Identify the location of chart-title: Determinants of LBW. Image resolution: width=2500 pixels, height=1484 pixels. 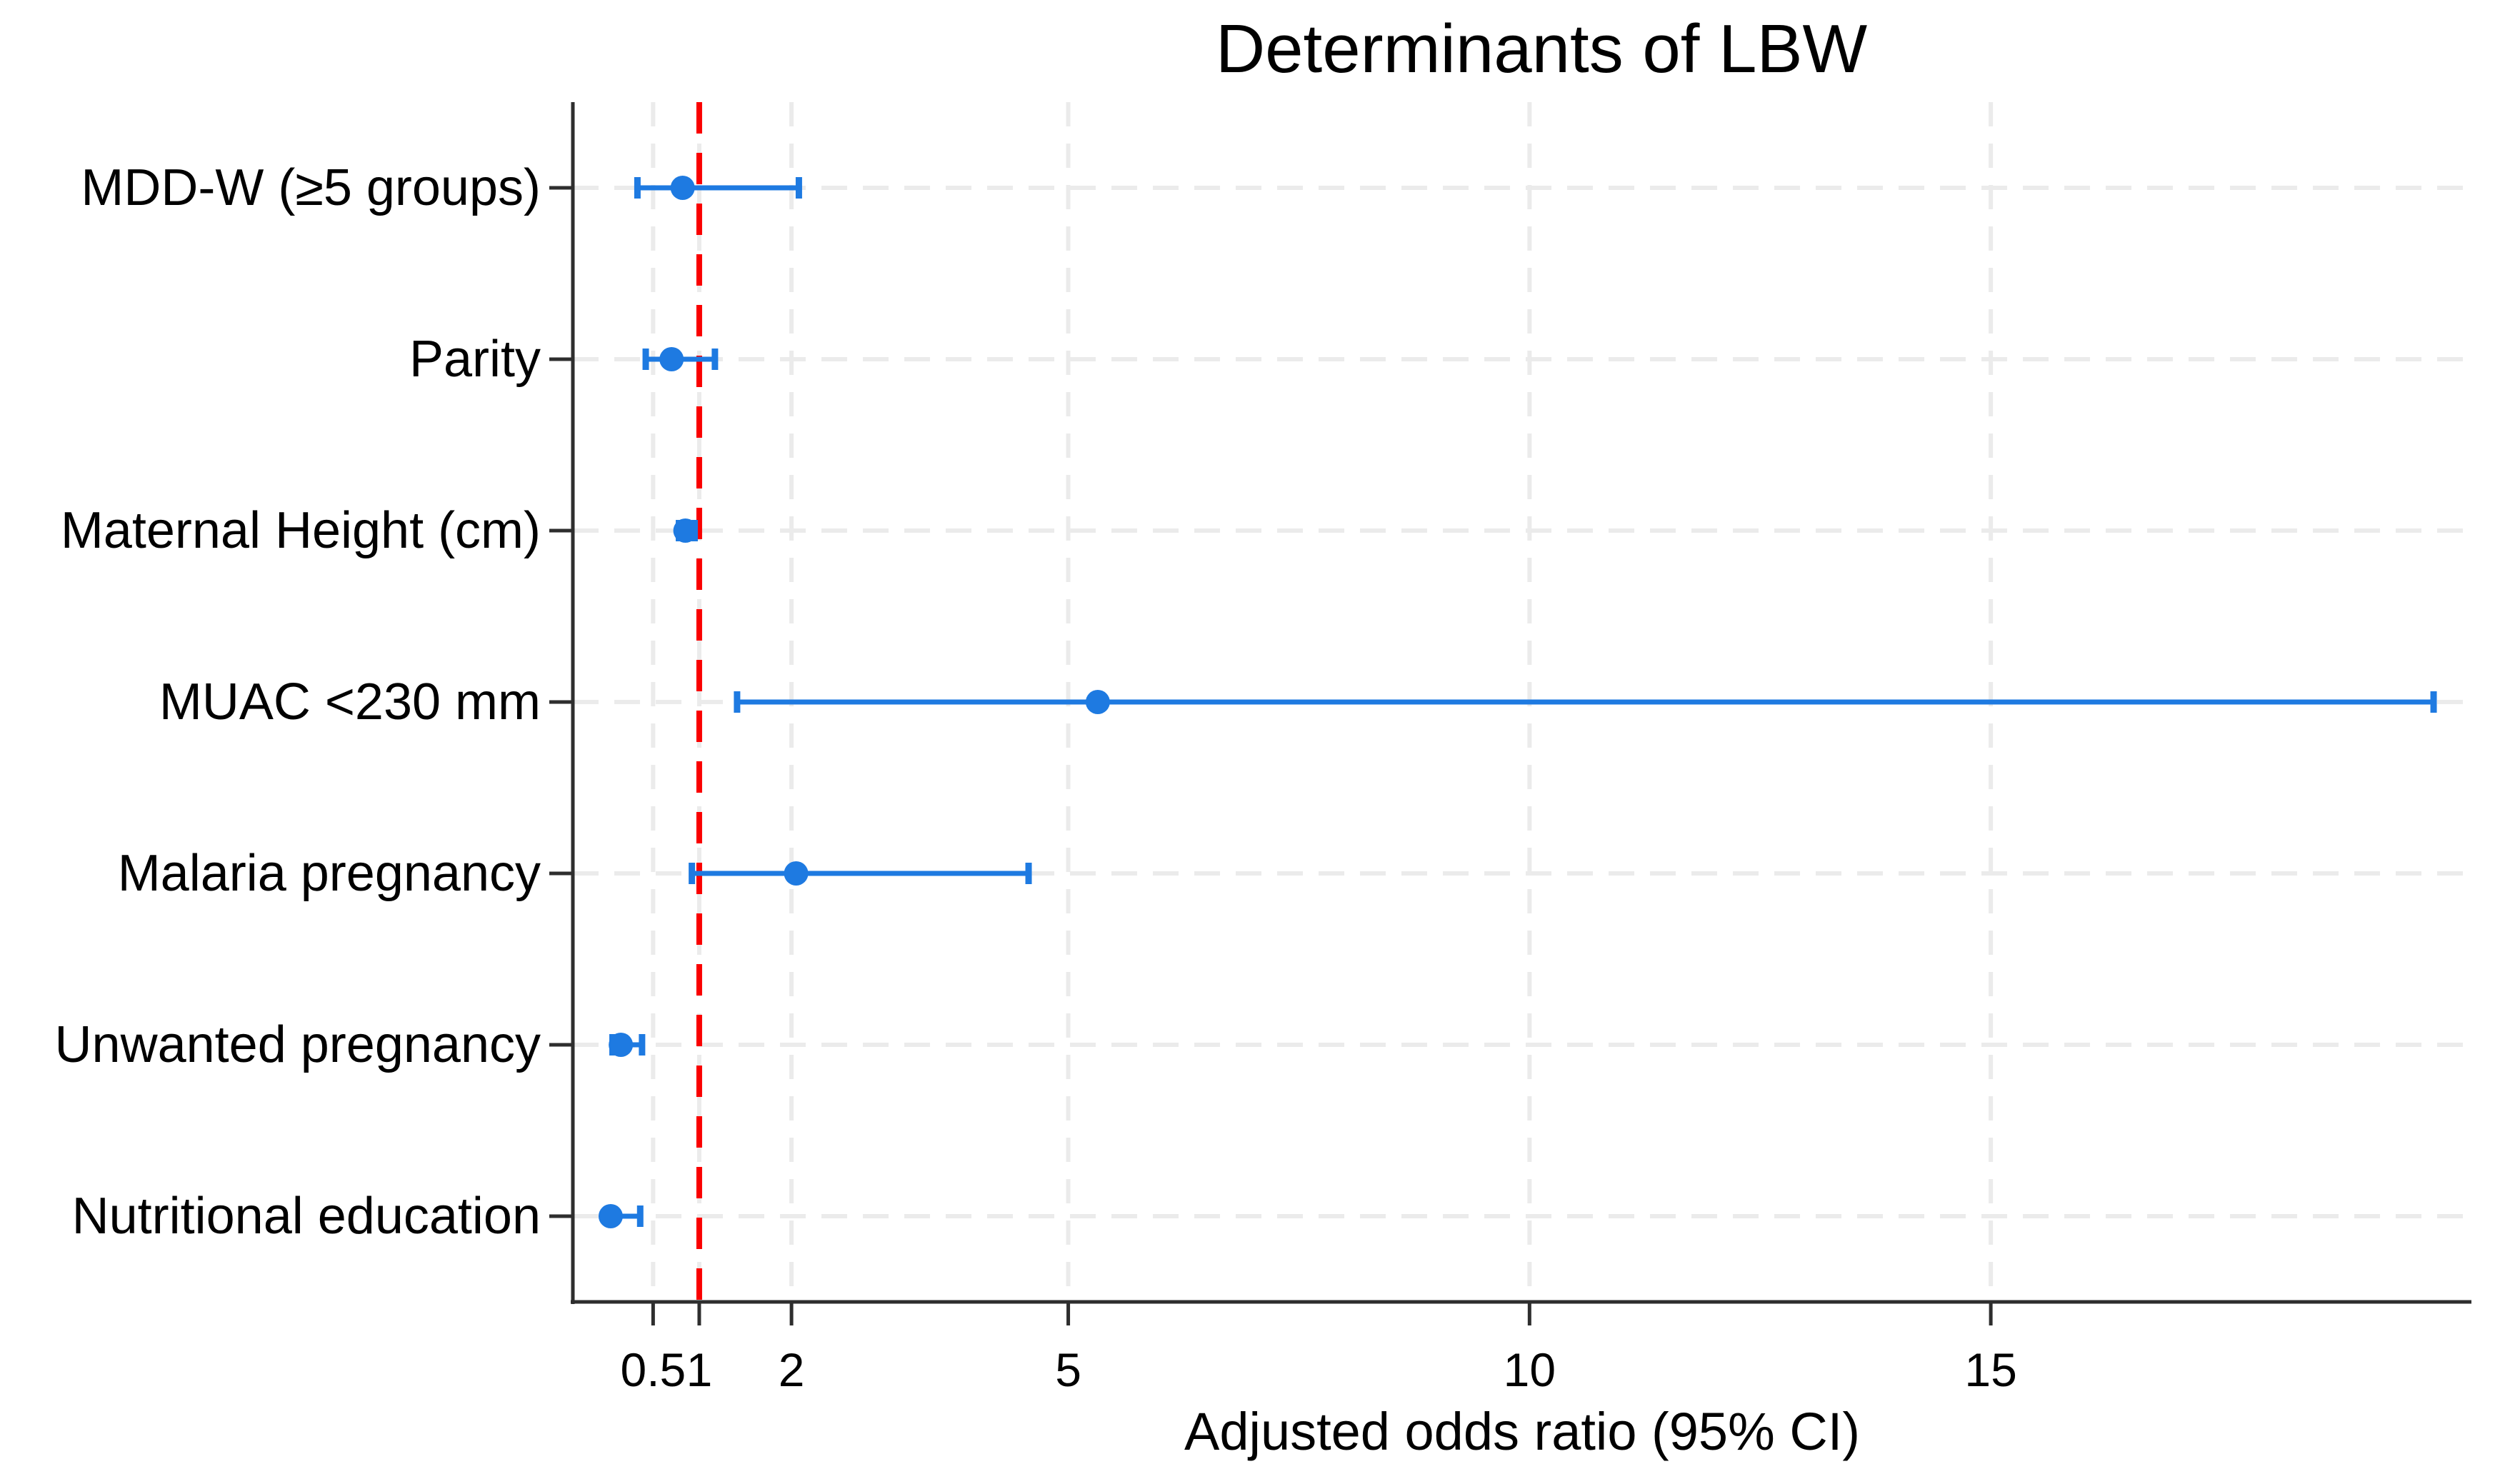
(1541, 49).